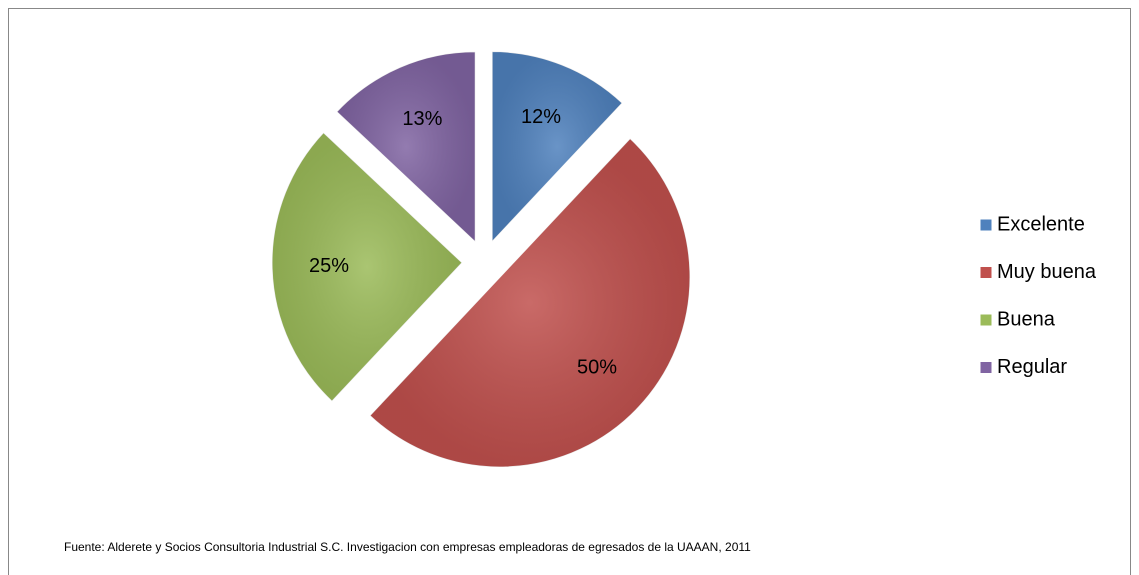  I want to click on legend-label: Muy buena, so click(1047, 272).